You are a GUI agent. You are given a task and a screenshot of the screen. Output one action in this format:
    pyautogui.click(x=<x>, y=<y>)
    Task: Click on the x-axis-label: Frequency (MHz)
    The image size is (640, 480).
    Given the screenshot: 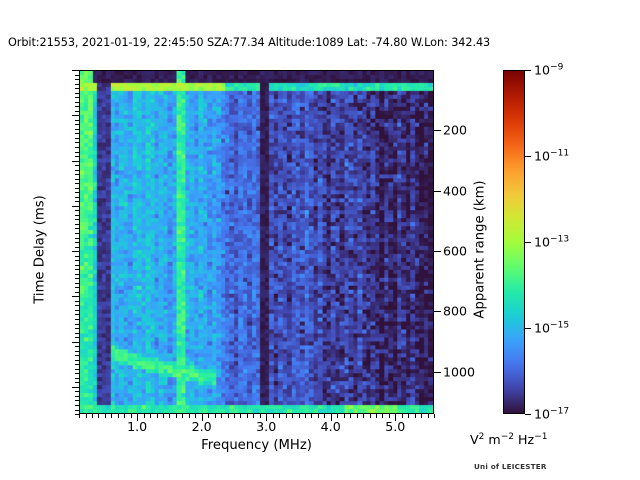 What is the action you would take?
    pyautogui.click(x=256, y=445)
    